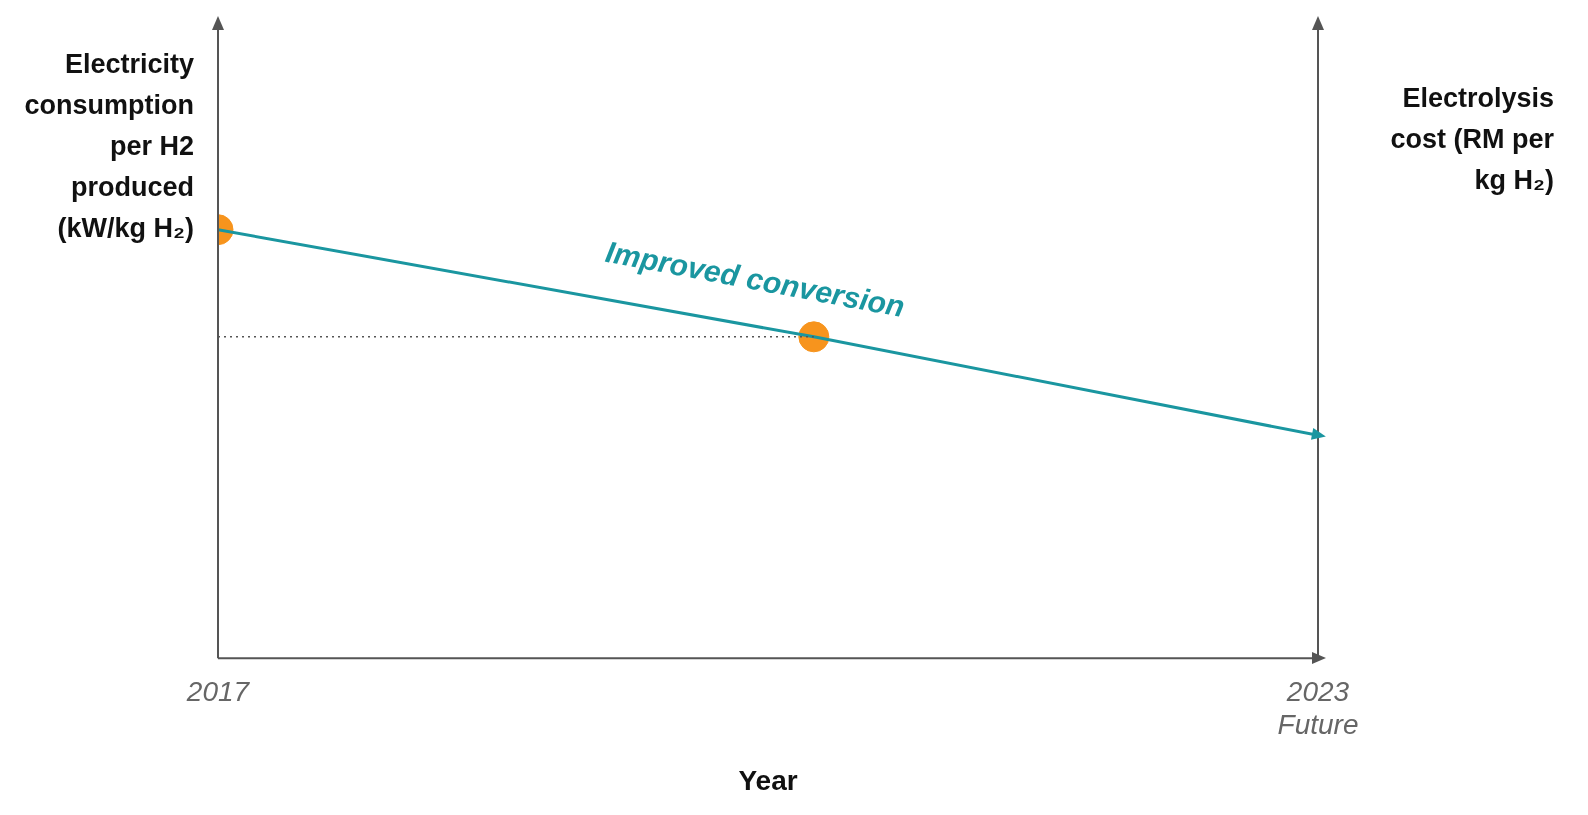 This screenshot has width=1588, height=815. What do you see at coordinates (108, 146) in the screenshot?
I see `y-axis-title: Electricity consumption per H2 produced (kW/kg H₂)` at bounding box center [108, 146].